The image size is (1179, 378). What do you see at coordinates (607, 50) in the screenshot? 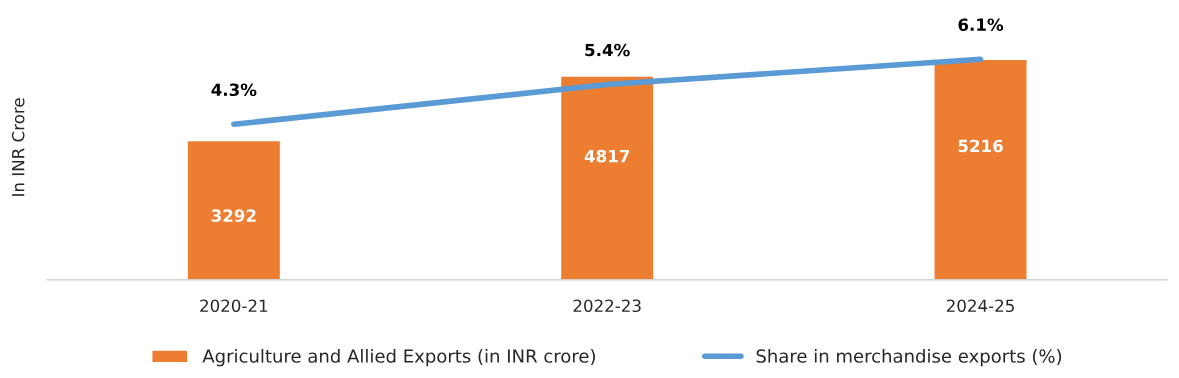
I see `data-label: 5.4%` at bounding box center [607, 50].